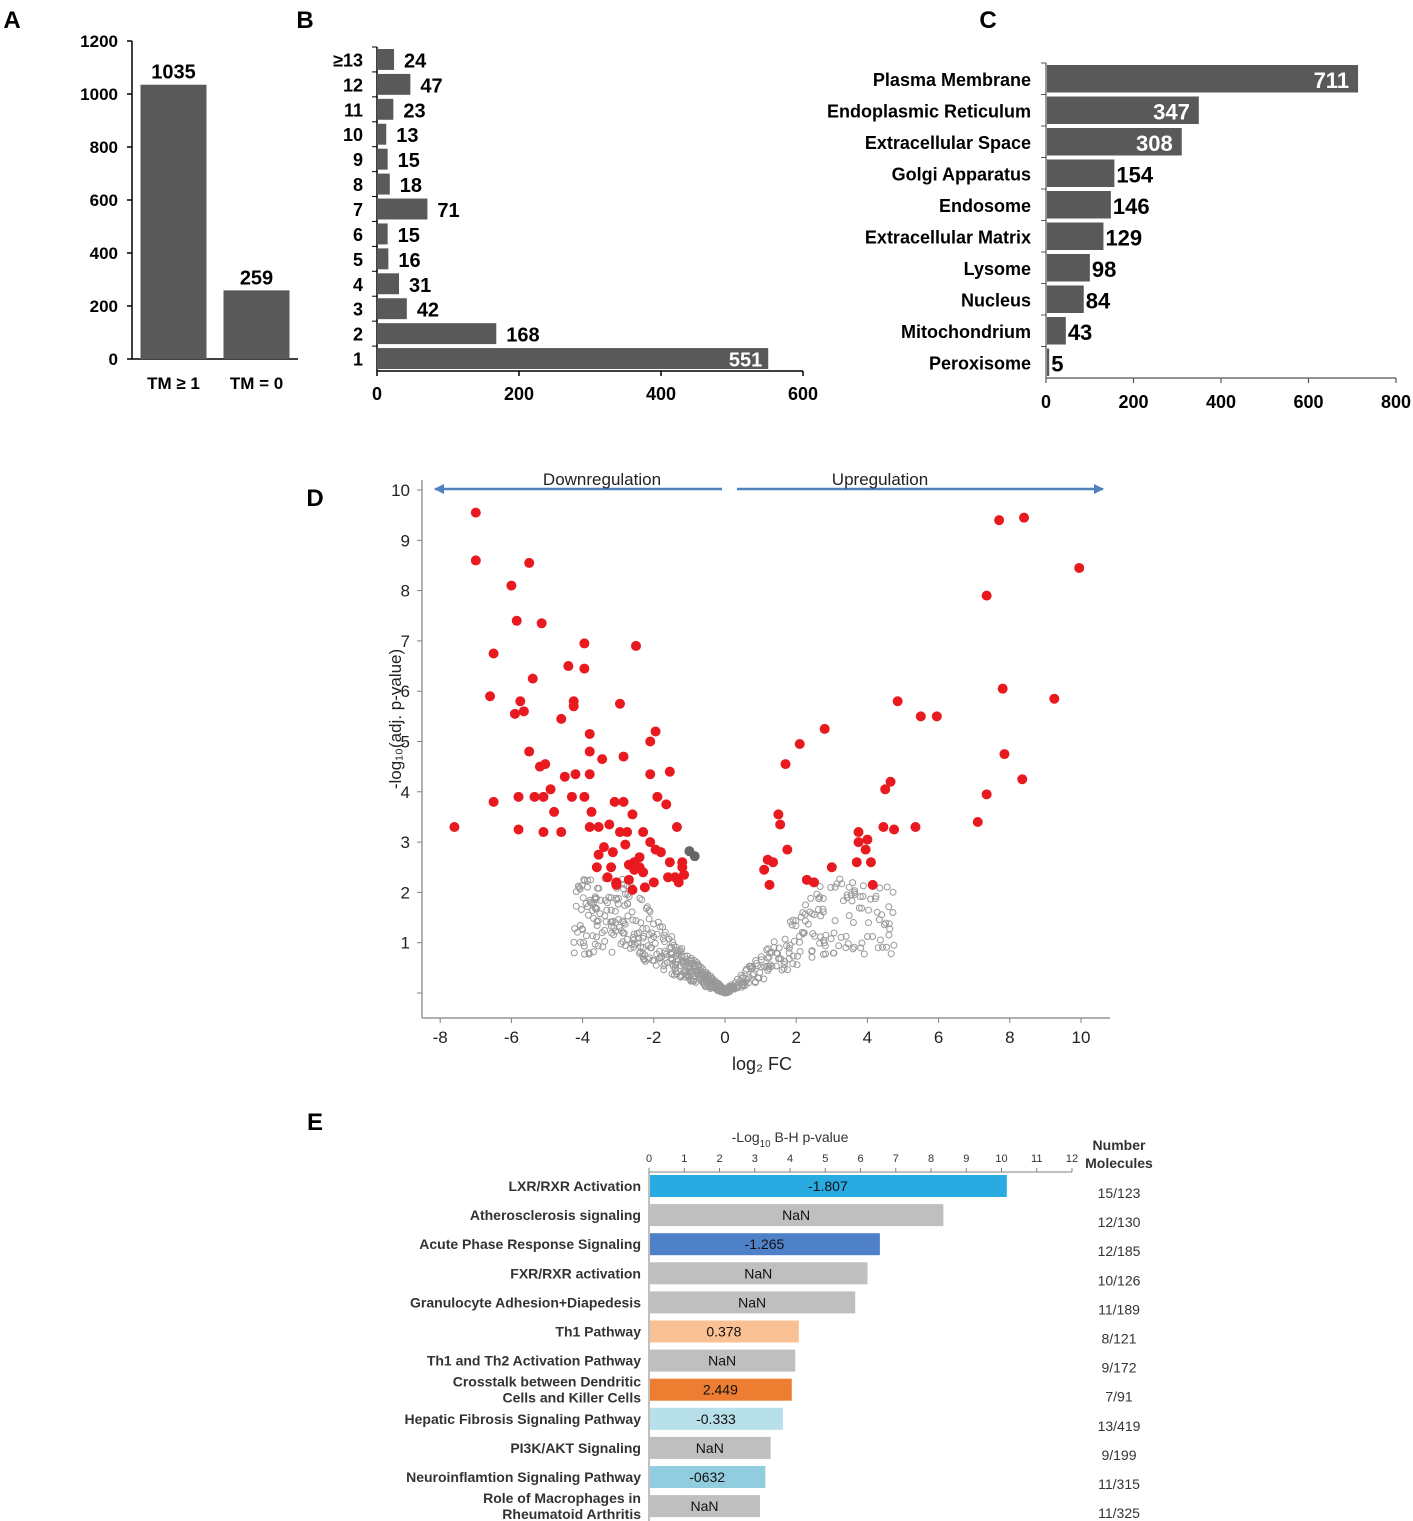 The height and width of the screenshot is (1521, 1413). What do you see at coordinates (896, 1159) in the screenshot?
I see `x-tick-label: 7` at bounding box center [896, 1159].